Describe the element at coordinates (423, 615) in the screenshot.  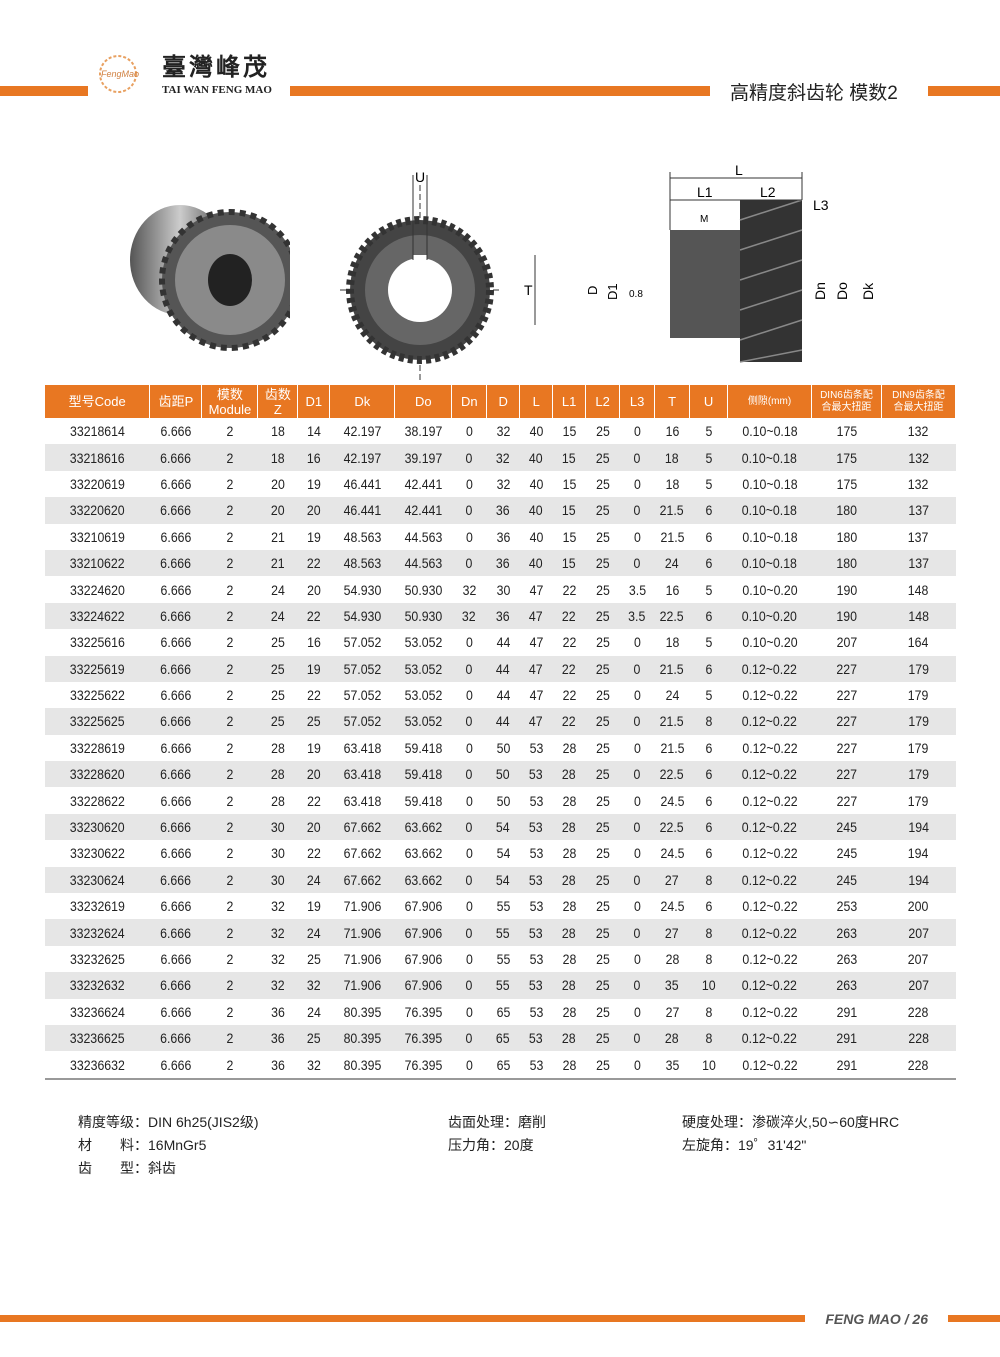
I see `cell-value: 50.930` at that location.